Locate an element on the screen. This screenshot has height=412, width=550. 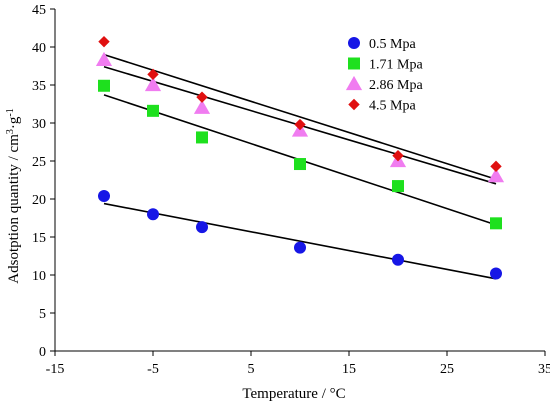
y-axis-title: Adsotption quantity / cm3·g-1 is located at coordinates (14, 195).